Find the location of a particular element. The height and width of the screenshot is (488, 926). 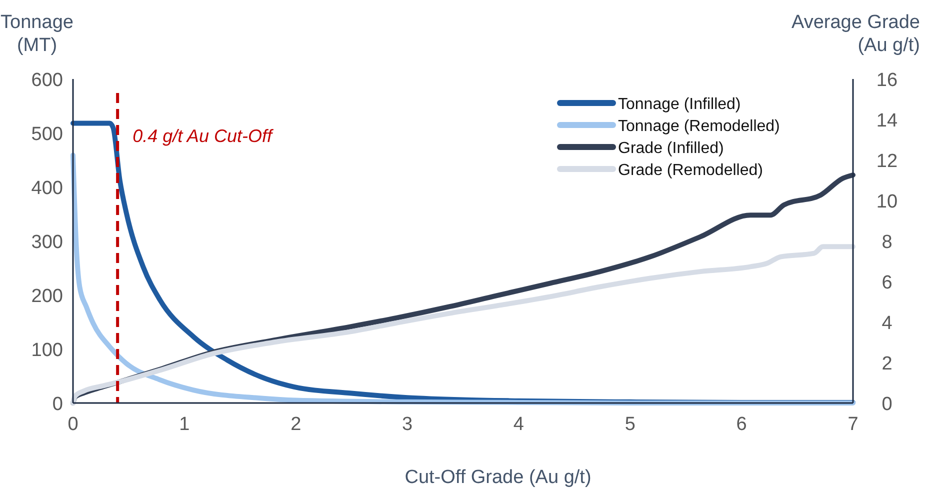

y-tick-label: 500 is located at coordinates (47, 134).